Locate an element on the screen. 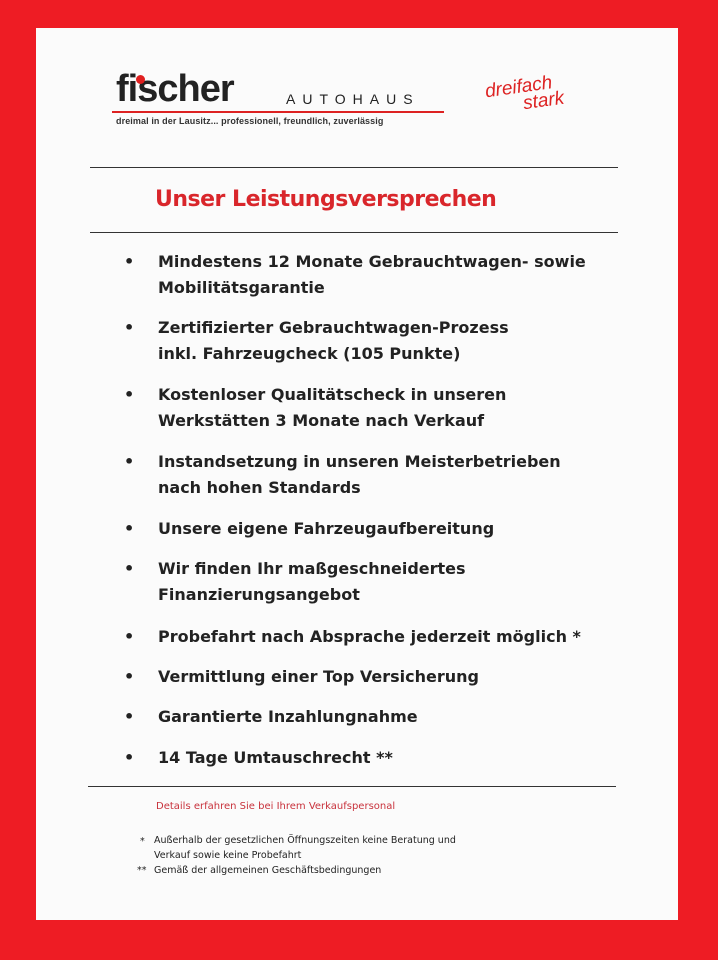  logo-text: fischer is located at coordinates (175, 89).